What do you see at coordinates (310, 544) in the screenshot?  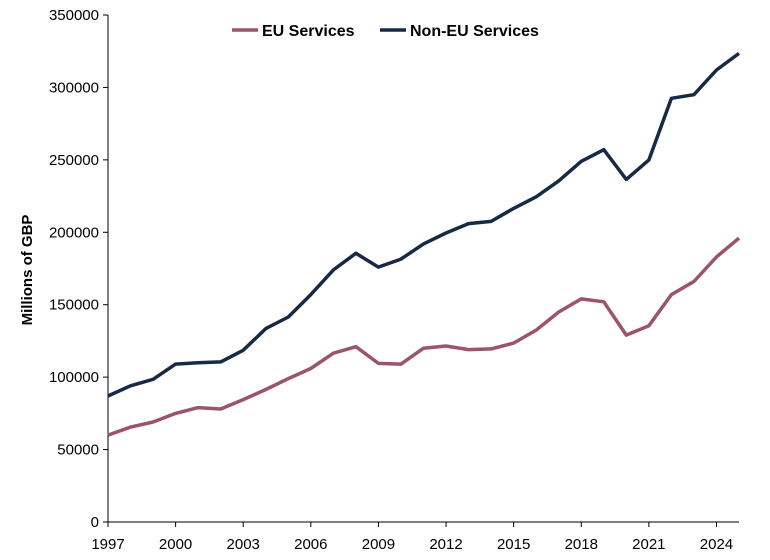 I see `x-tick-label: 2006` at bounding box center [310, 544].